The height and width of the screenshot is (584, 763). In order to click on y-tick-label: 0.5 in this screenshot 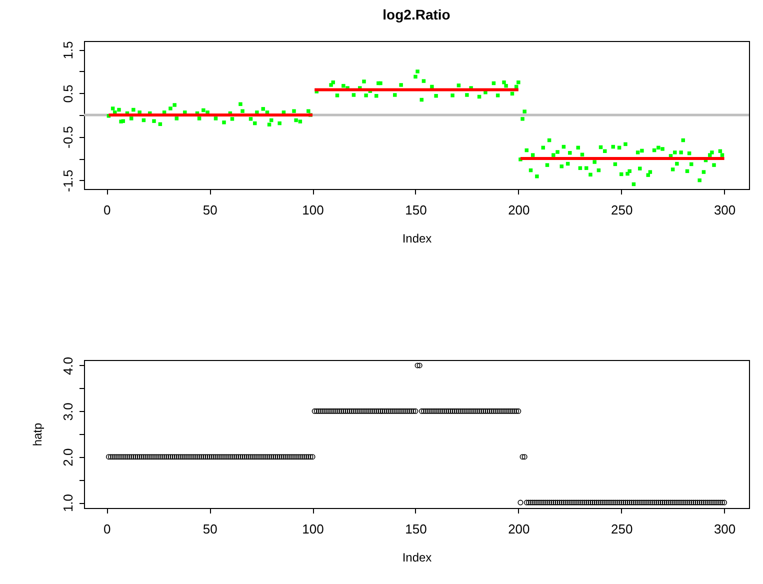, I will do `click(68, 93)`.